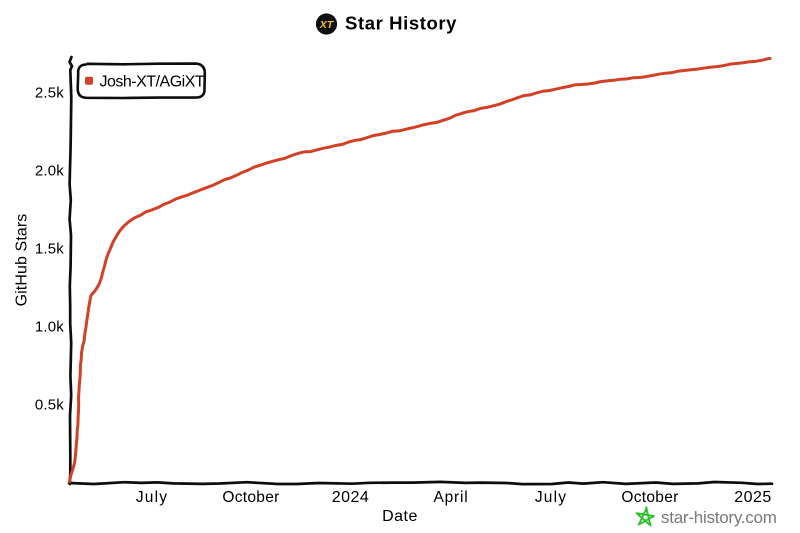 The image size is (800, 533). What do you see at coordinates (401, 23) in the screenshot?
I see `svg-text: Star History` at bounding box center [401, 23].